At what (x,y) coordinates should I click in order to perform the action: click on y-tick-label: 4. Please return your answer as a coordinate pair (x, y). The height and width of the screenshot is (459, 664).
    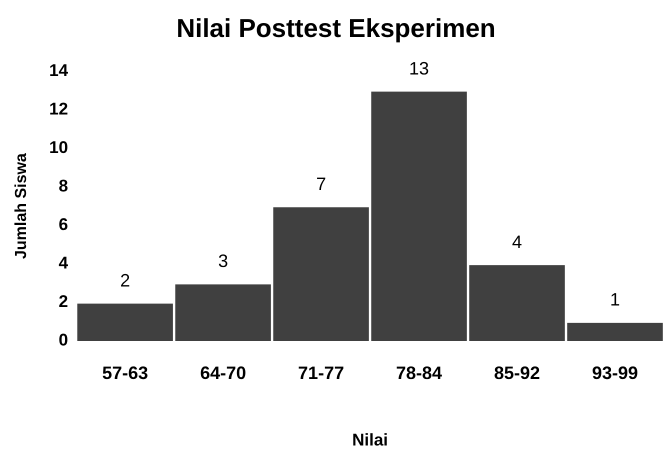
    Looking at the image, I should click on (63, 263).